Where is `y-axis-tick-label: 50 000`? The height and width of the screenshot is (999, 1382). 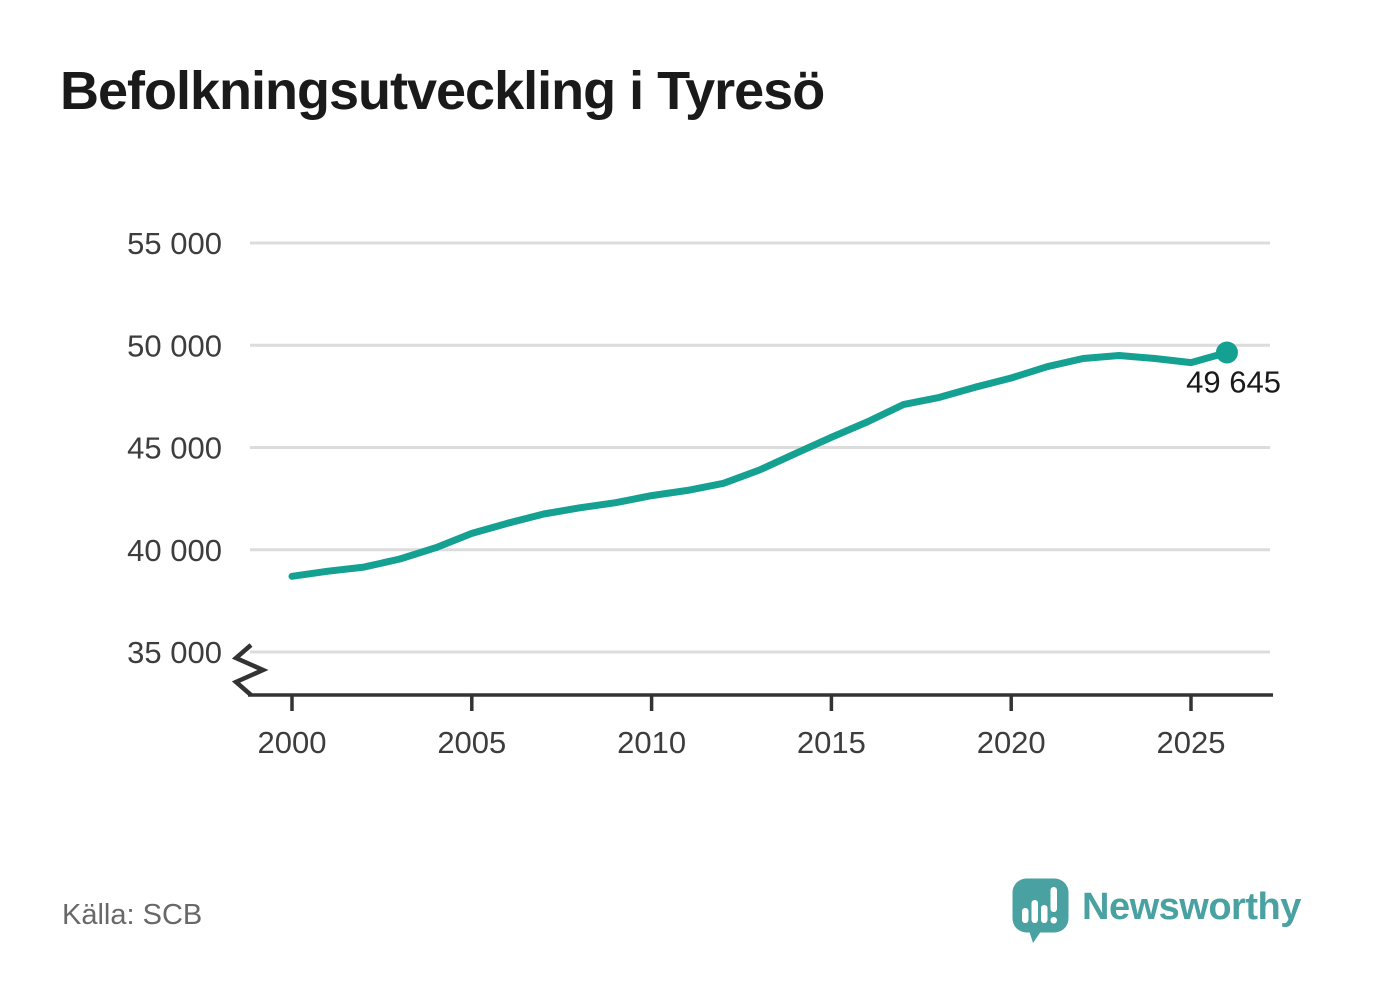
y-axis-tick-label: 50 000 is located at coordinates (174, 345).